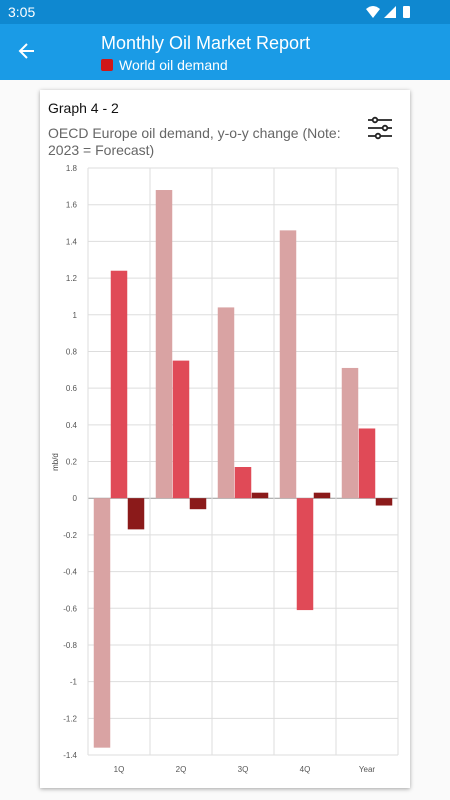  I want to click on battery-icon, so click(406, 12).